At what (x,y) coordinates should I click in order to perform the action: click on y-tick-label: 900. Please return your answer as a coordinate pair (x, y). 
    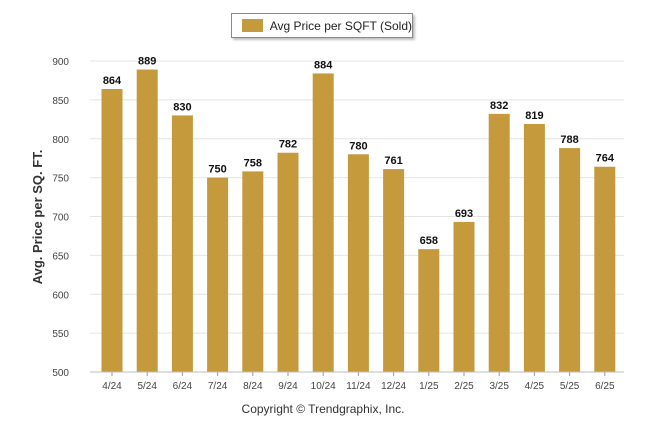
    Looking at the image, I should click on (60, 62).